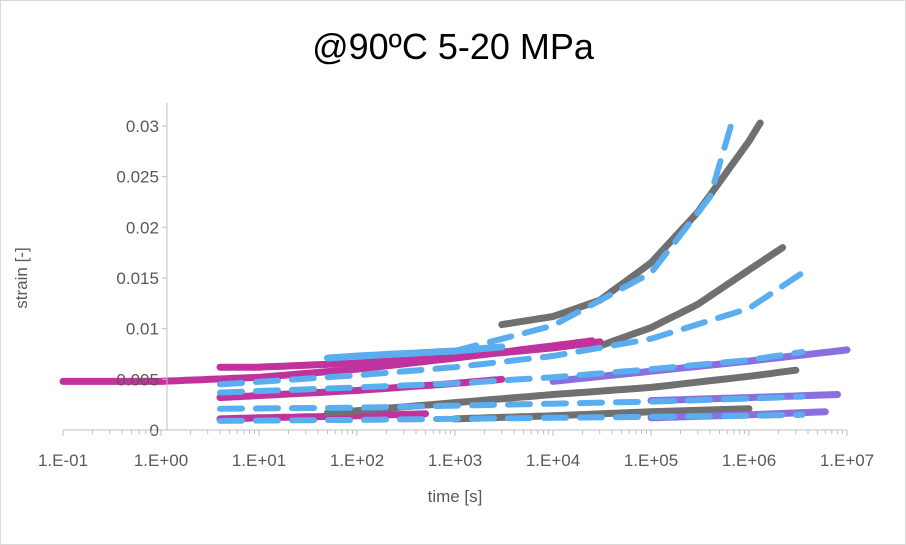  I want to click on x-tick-label: 1.E+03, so click(455, 460).